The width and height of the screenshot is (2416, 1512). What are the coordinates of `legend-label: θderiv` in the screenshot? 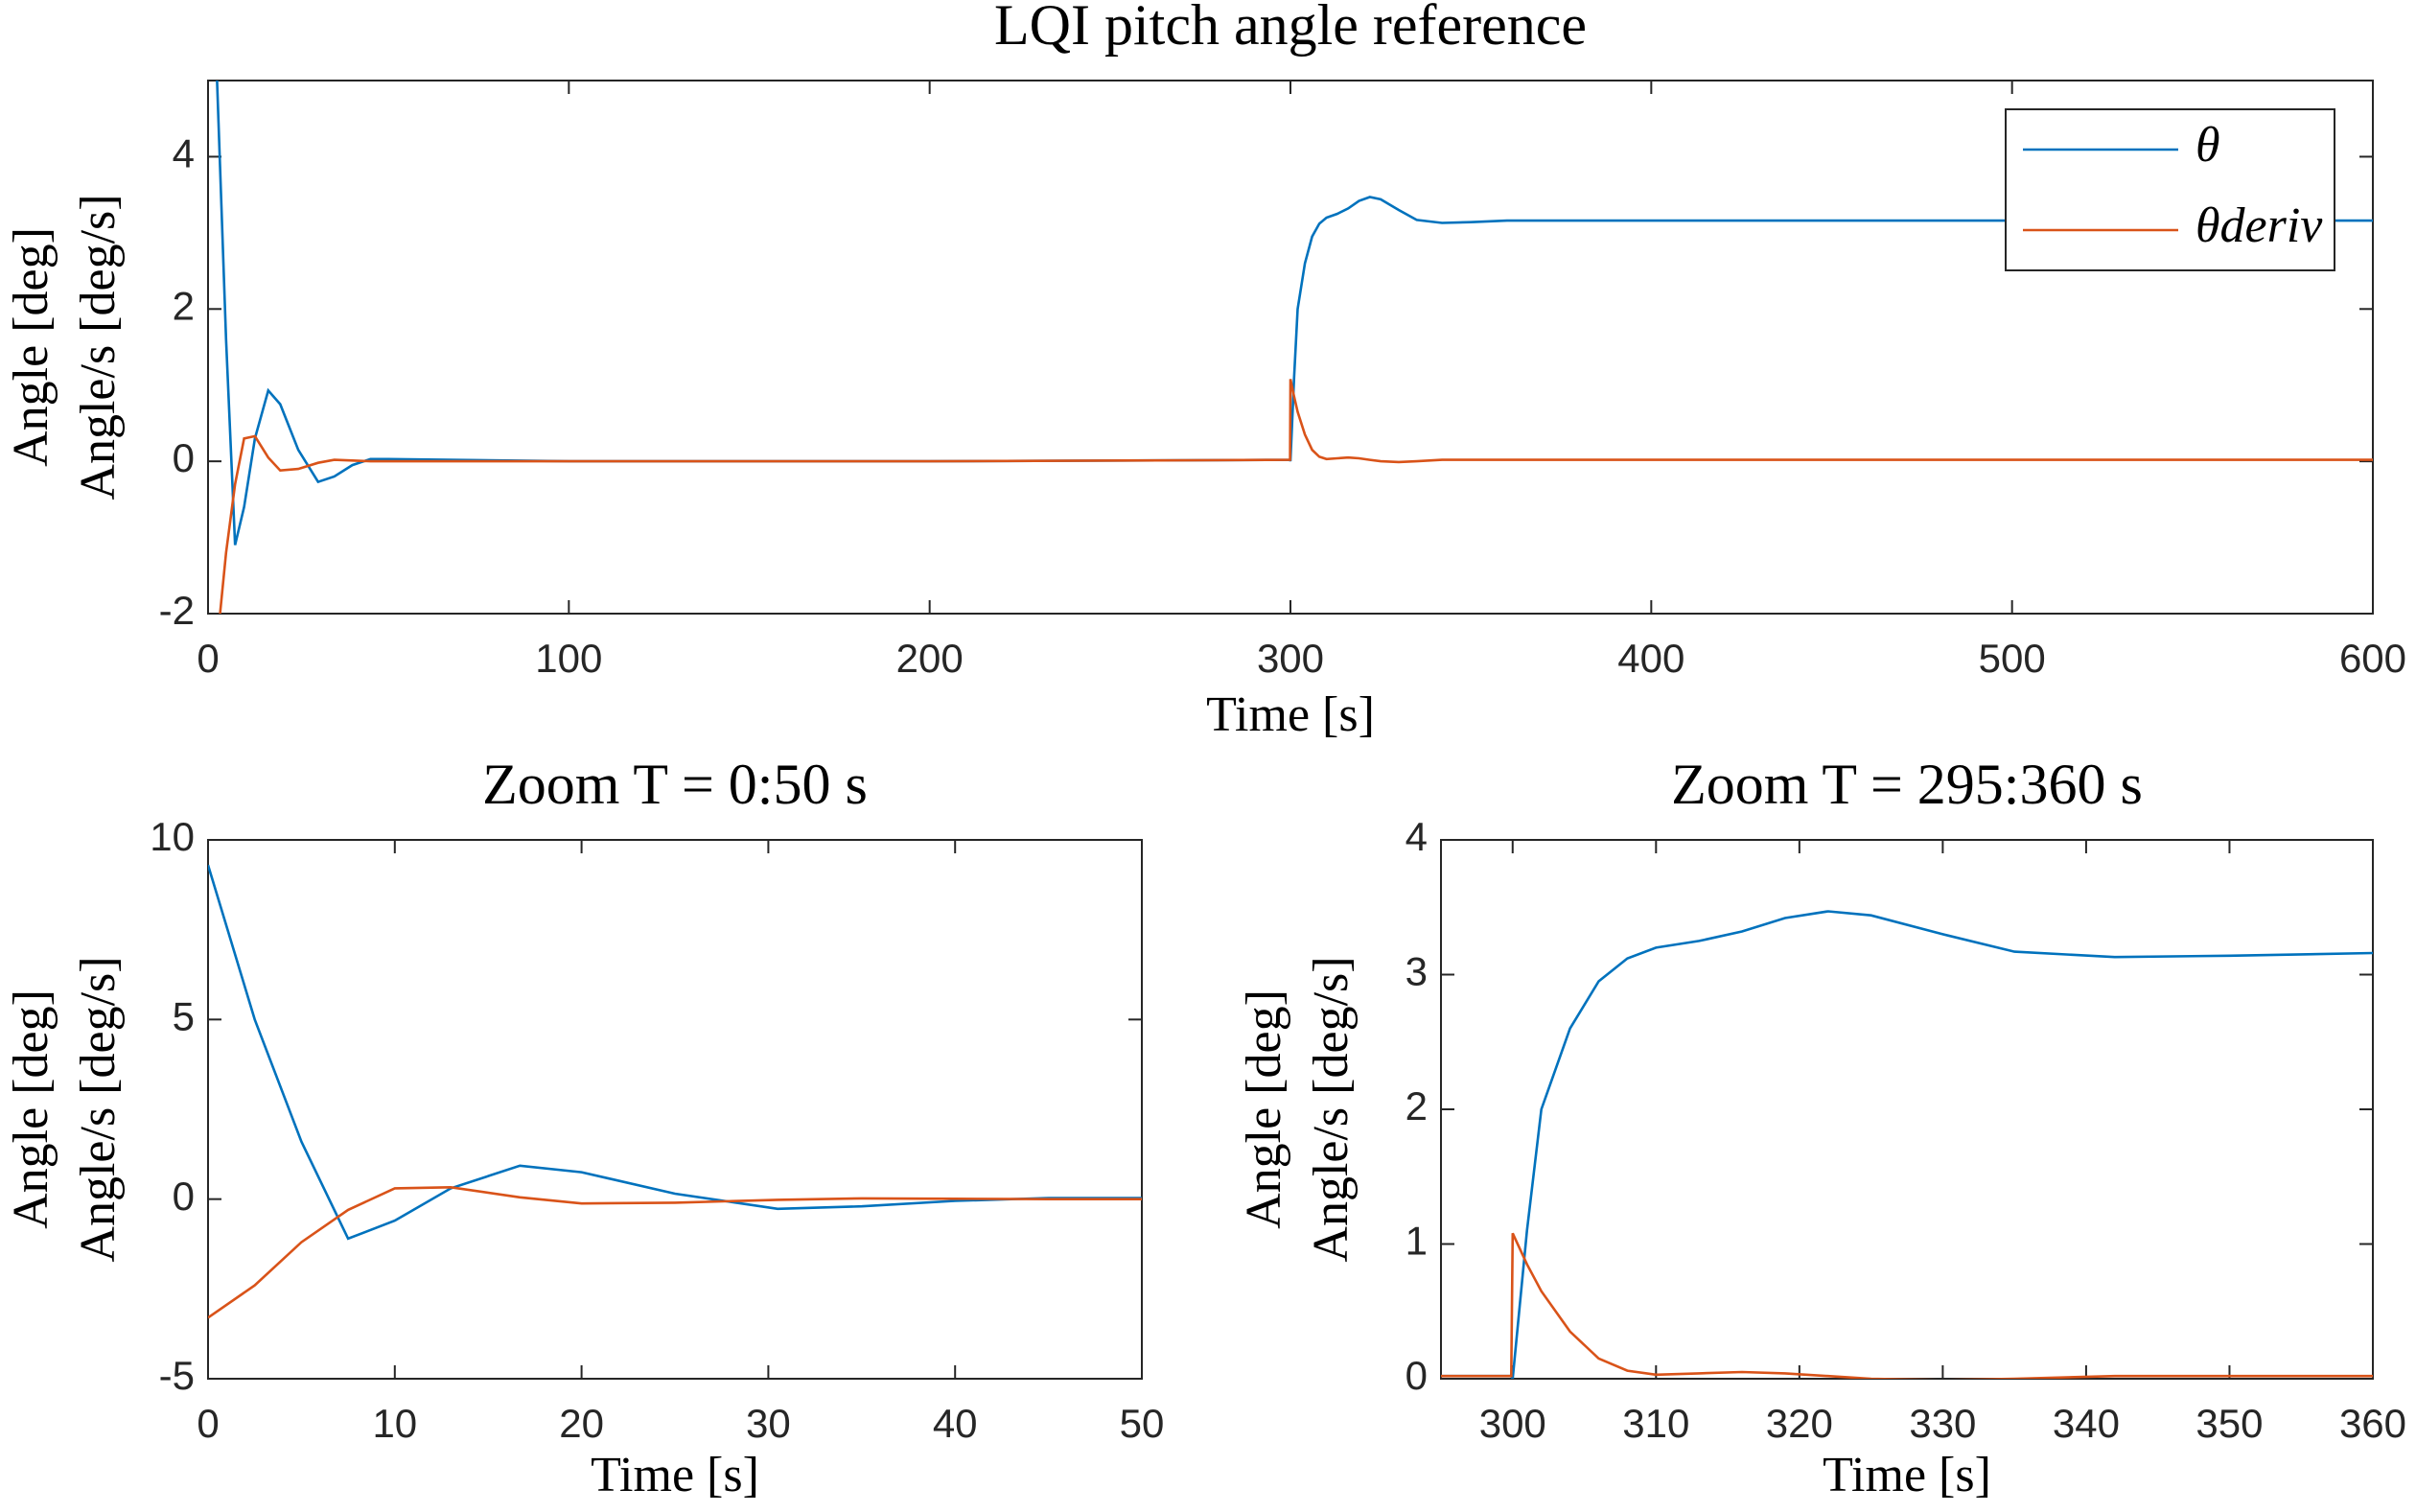 It's located at (2259, 225).